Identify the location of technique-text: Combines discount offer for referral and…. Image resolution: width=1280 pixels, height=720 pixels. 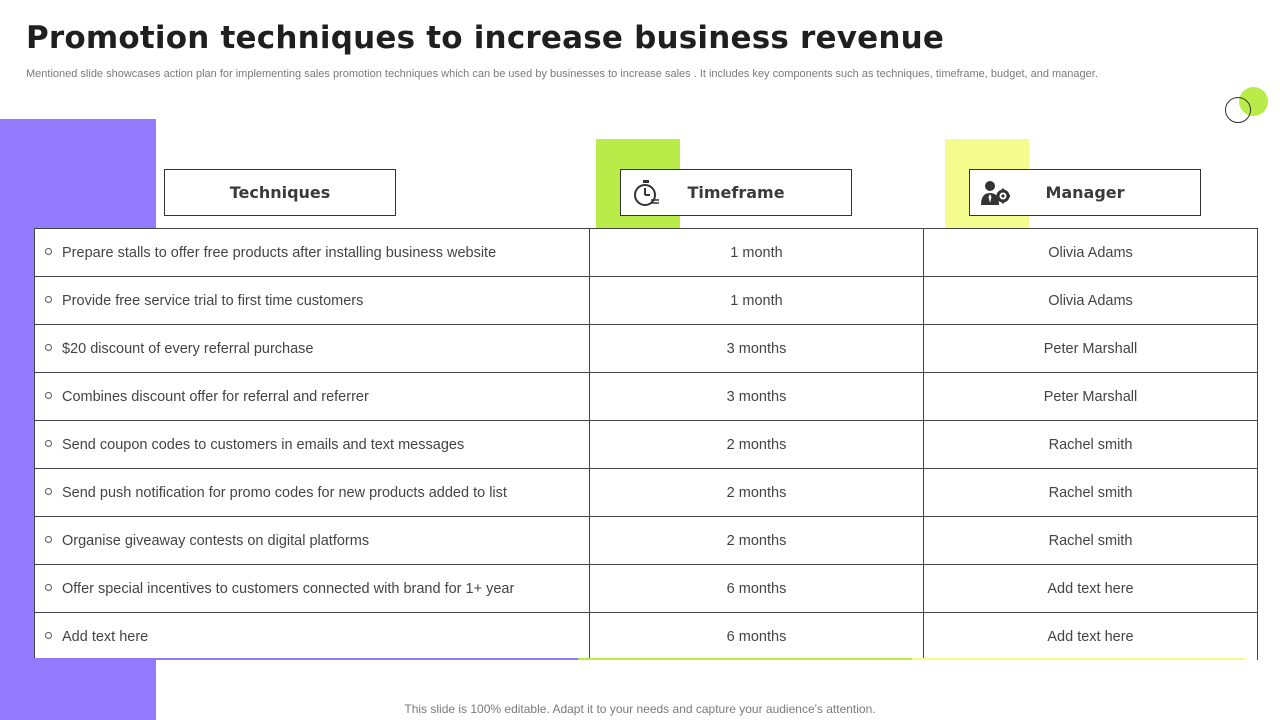
(215, 396).